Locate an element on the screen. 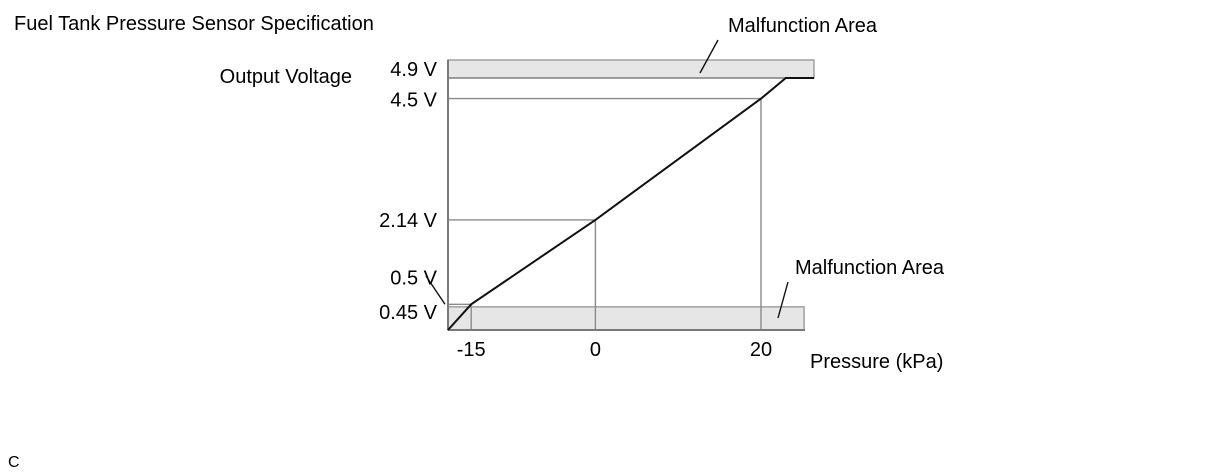 This screenshot has width=1210, height=474. y-tick-label-2: 4.5 V is located at coordinates (413, 101).